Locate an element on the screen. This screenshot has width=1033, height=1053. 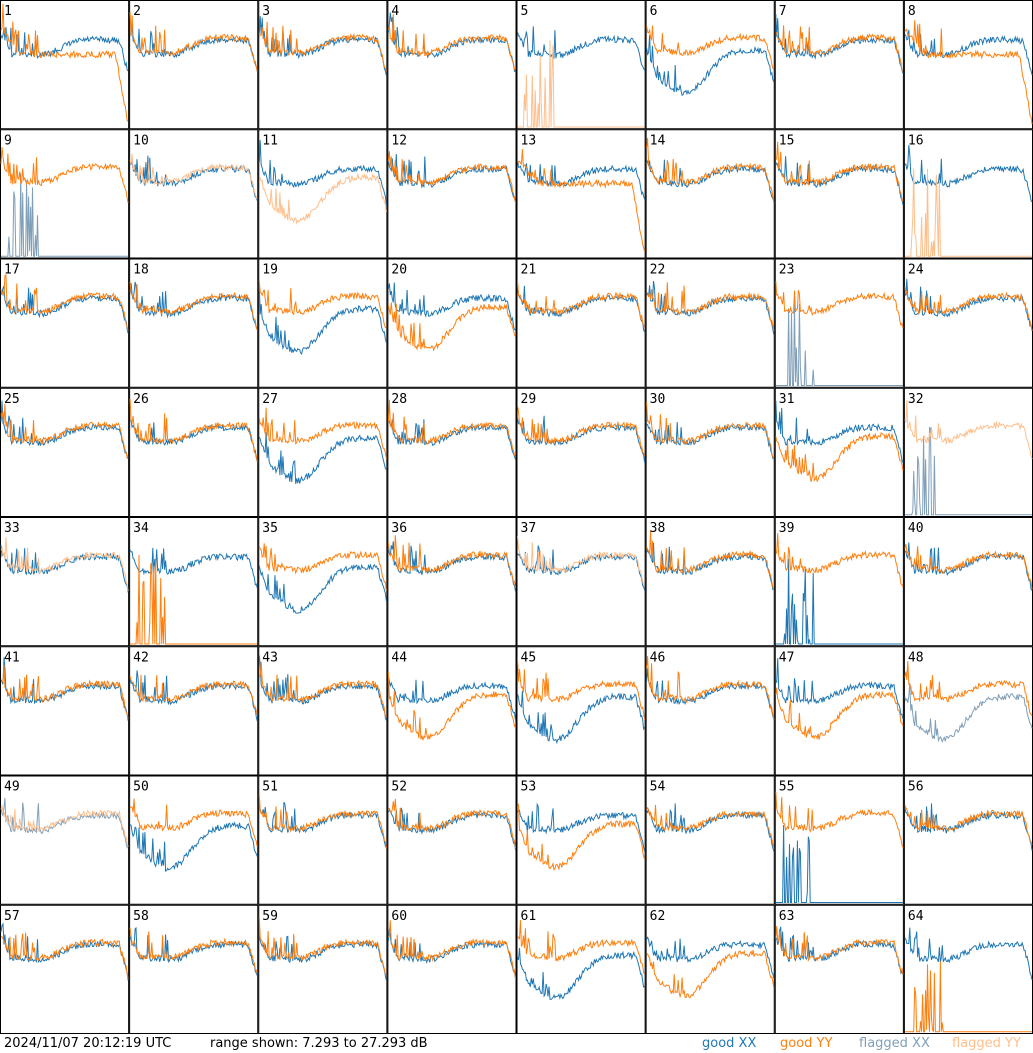
antenna-panel: 16 is located at coordinates (968, 194).